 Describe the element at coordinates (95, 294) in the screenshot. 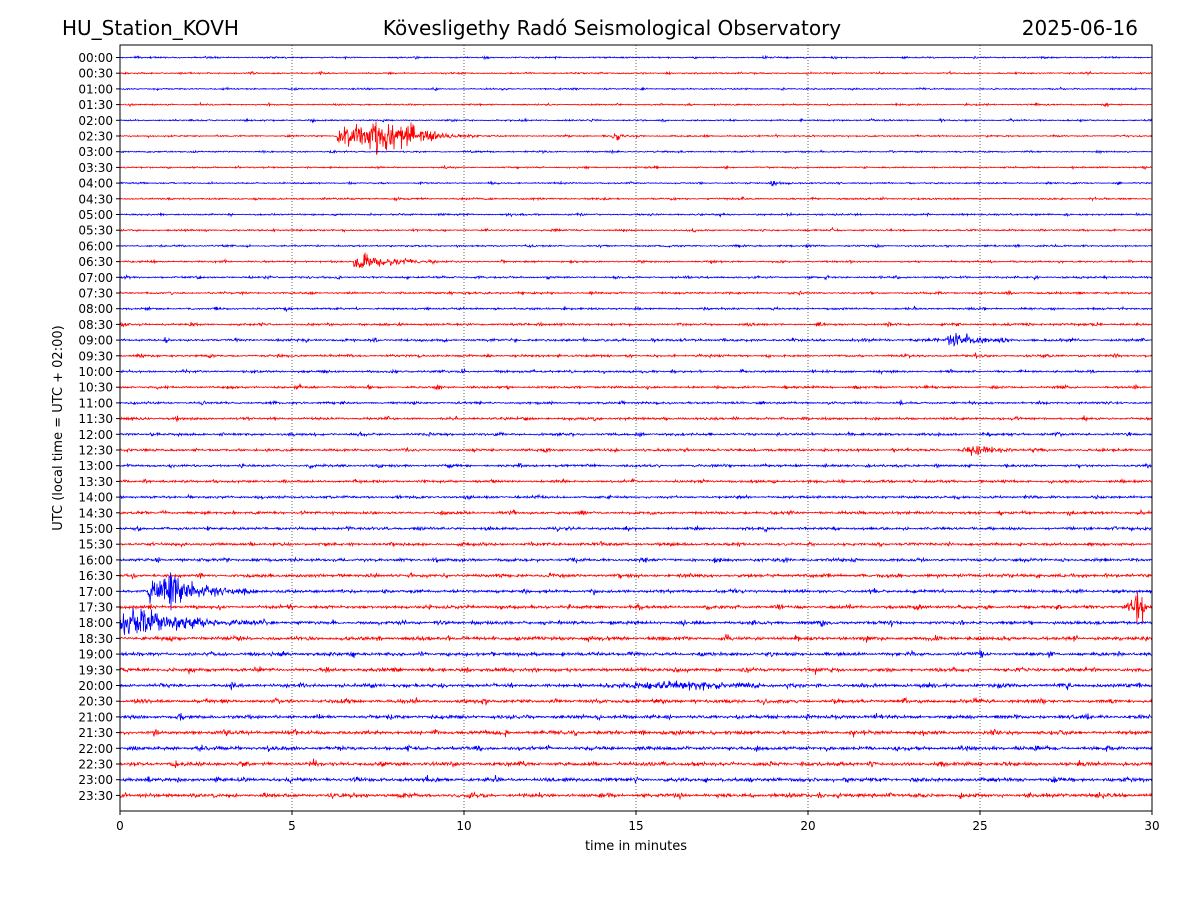

I see `y-tick-label-0730: 07:30` at that location.